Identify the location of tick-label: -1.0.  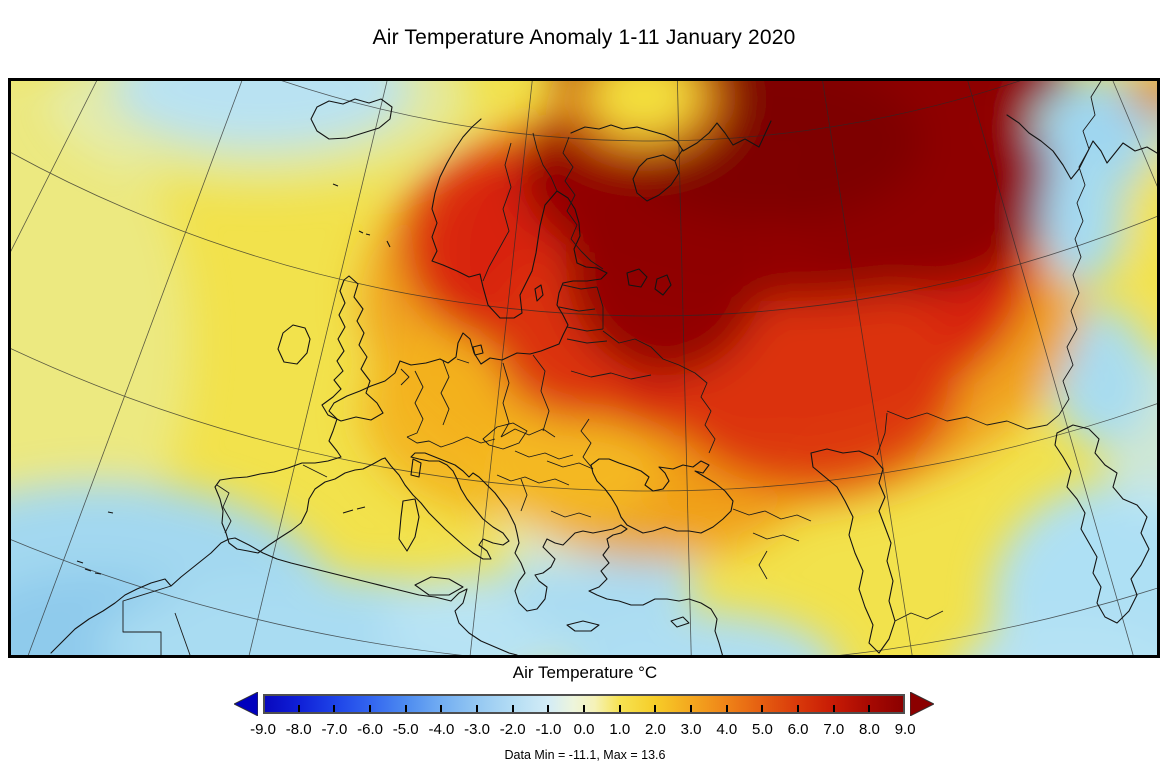
(548, 729).